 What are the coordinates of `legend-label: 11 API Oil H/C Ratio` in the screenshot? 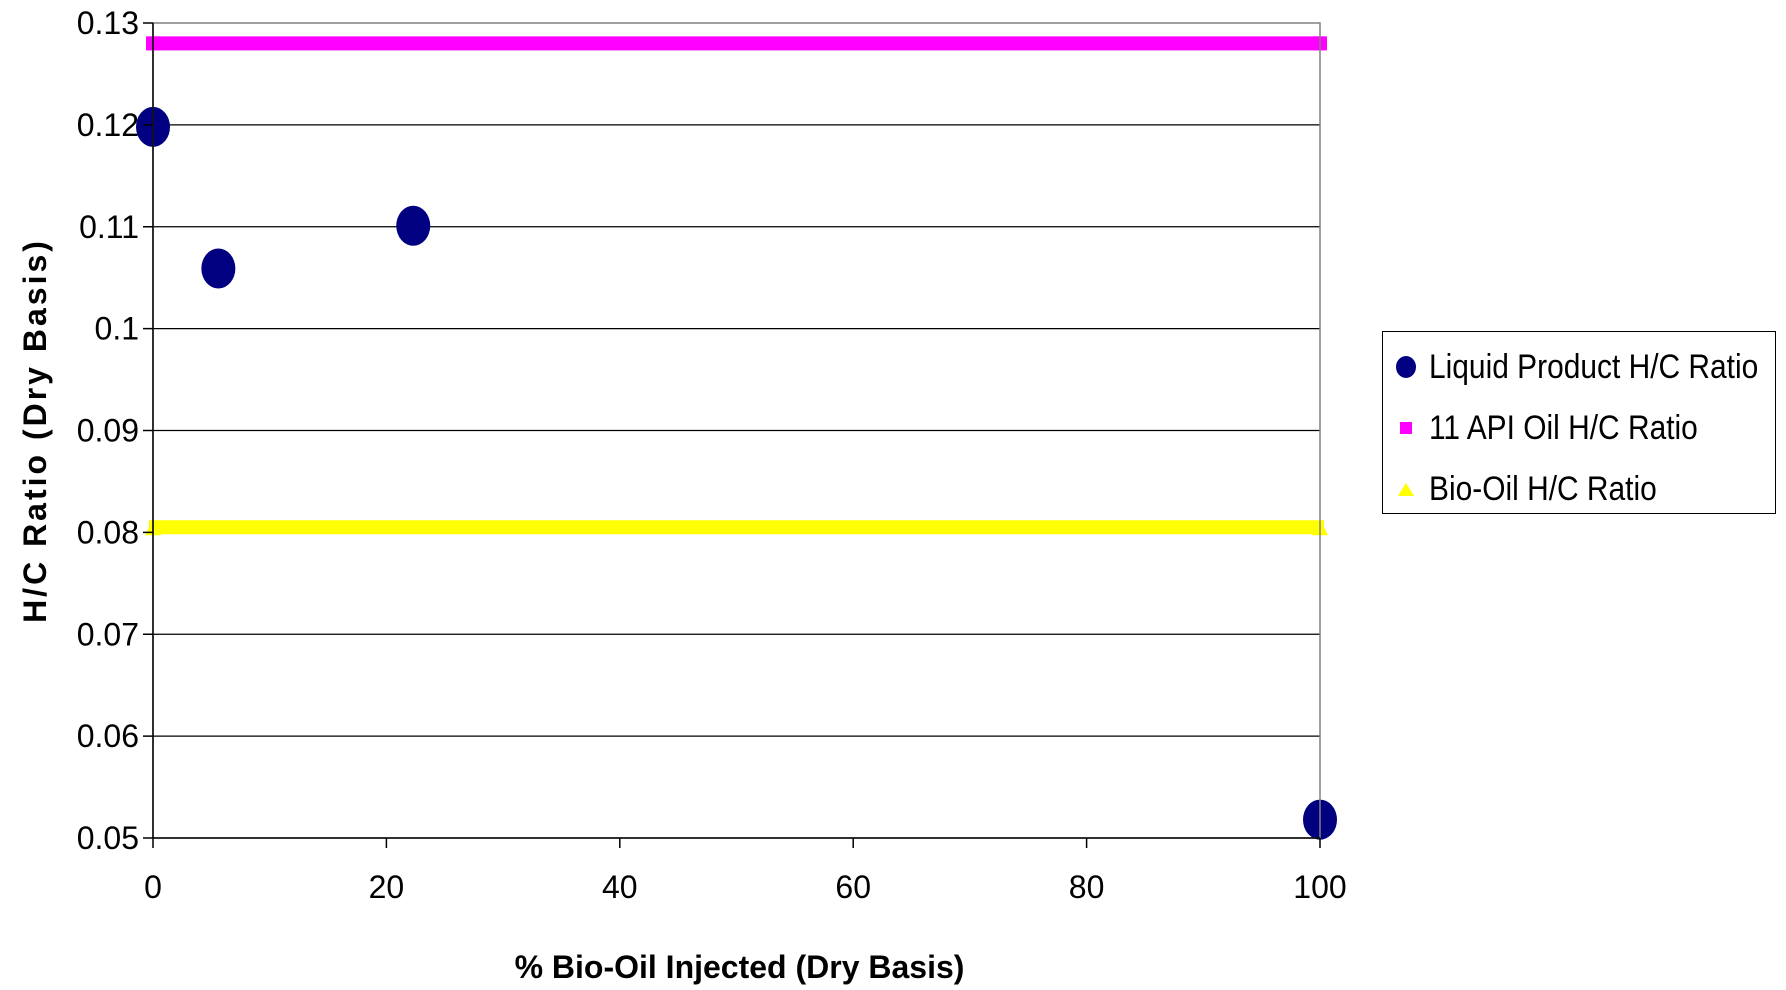 It's located at (1563, 427).